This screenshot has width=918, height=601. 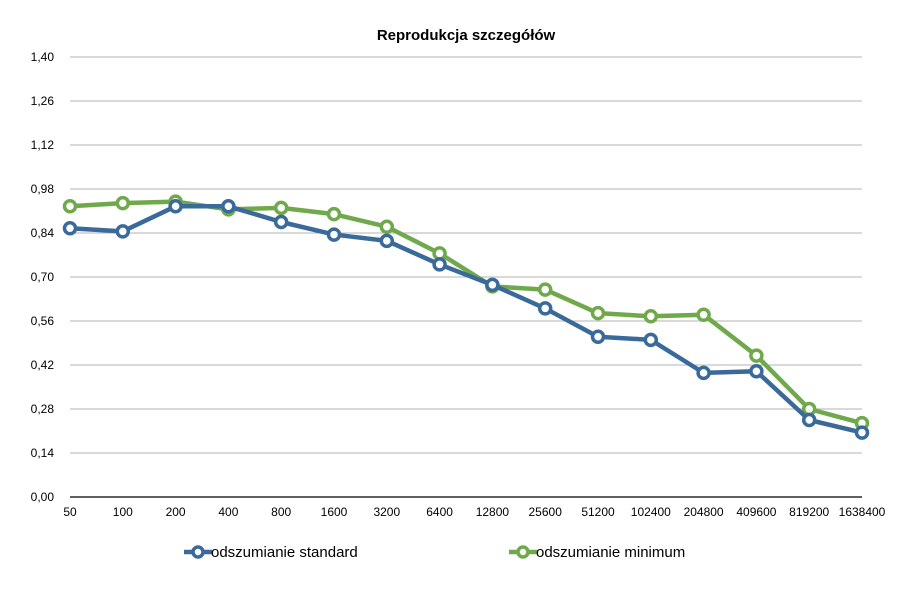 What do you see at coordinates (43, 365) in the screenshot?
I see `y-tick-label: 0,42` at bounding box center [43, 365].